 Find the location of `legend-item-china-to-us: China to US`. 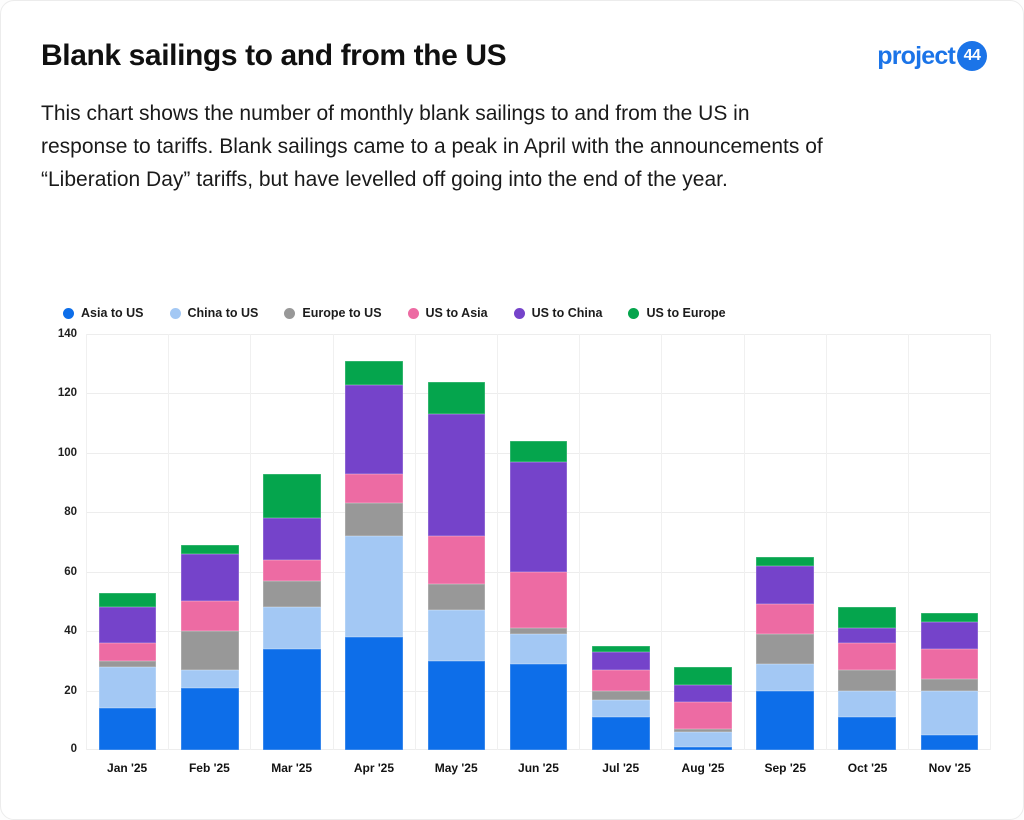

legend-item-china-to-us: China to US is located at coordinates (214, 313).